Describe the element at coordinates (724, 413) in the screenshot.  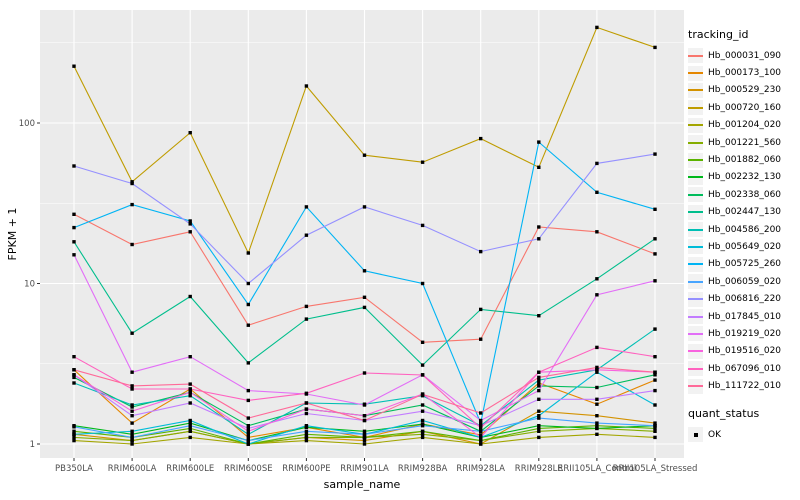
I see `legend-title-quant-status: quant_status` at that location.